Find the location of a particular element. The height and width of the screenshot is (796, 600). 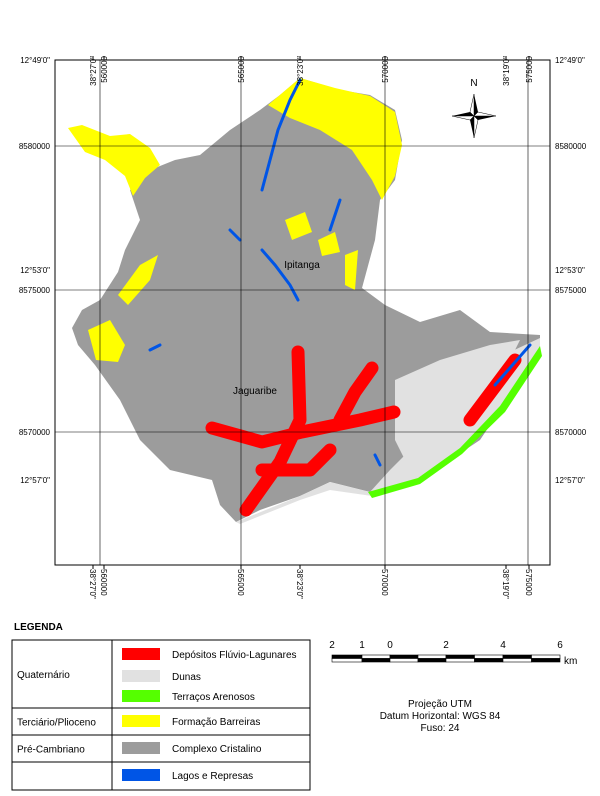

scale-label: 1 is located at coordinates (362, 645).